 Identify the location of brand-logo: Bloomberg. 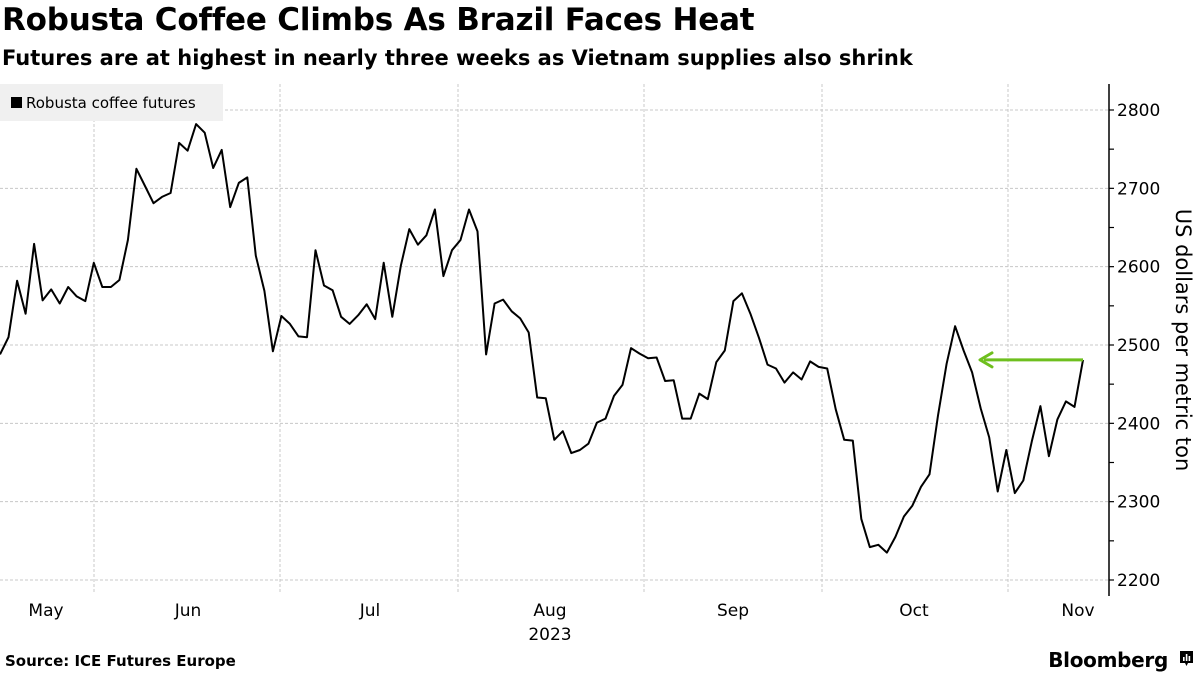
(1108, 660).